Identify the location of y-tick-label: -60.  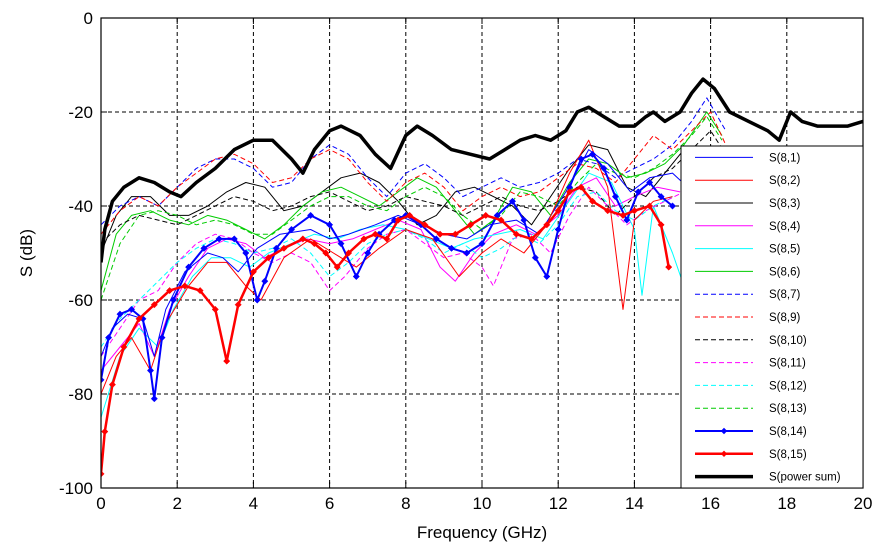
(80, 300).